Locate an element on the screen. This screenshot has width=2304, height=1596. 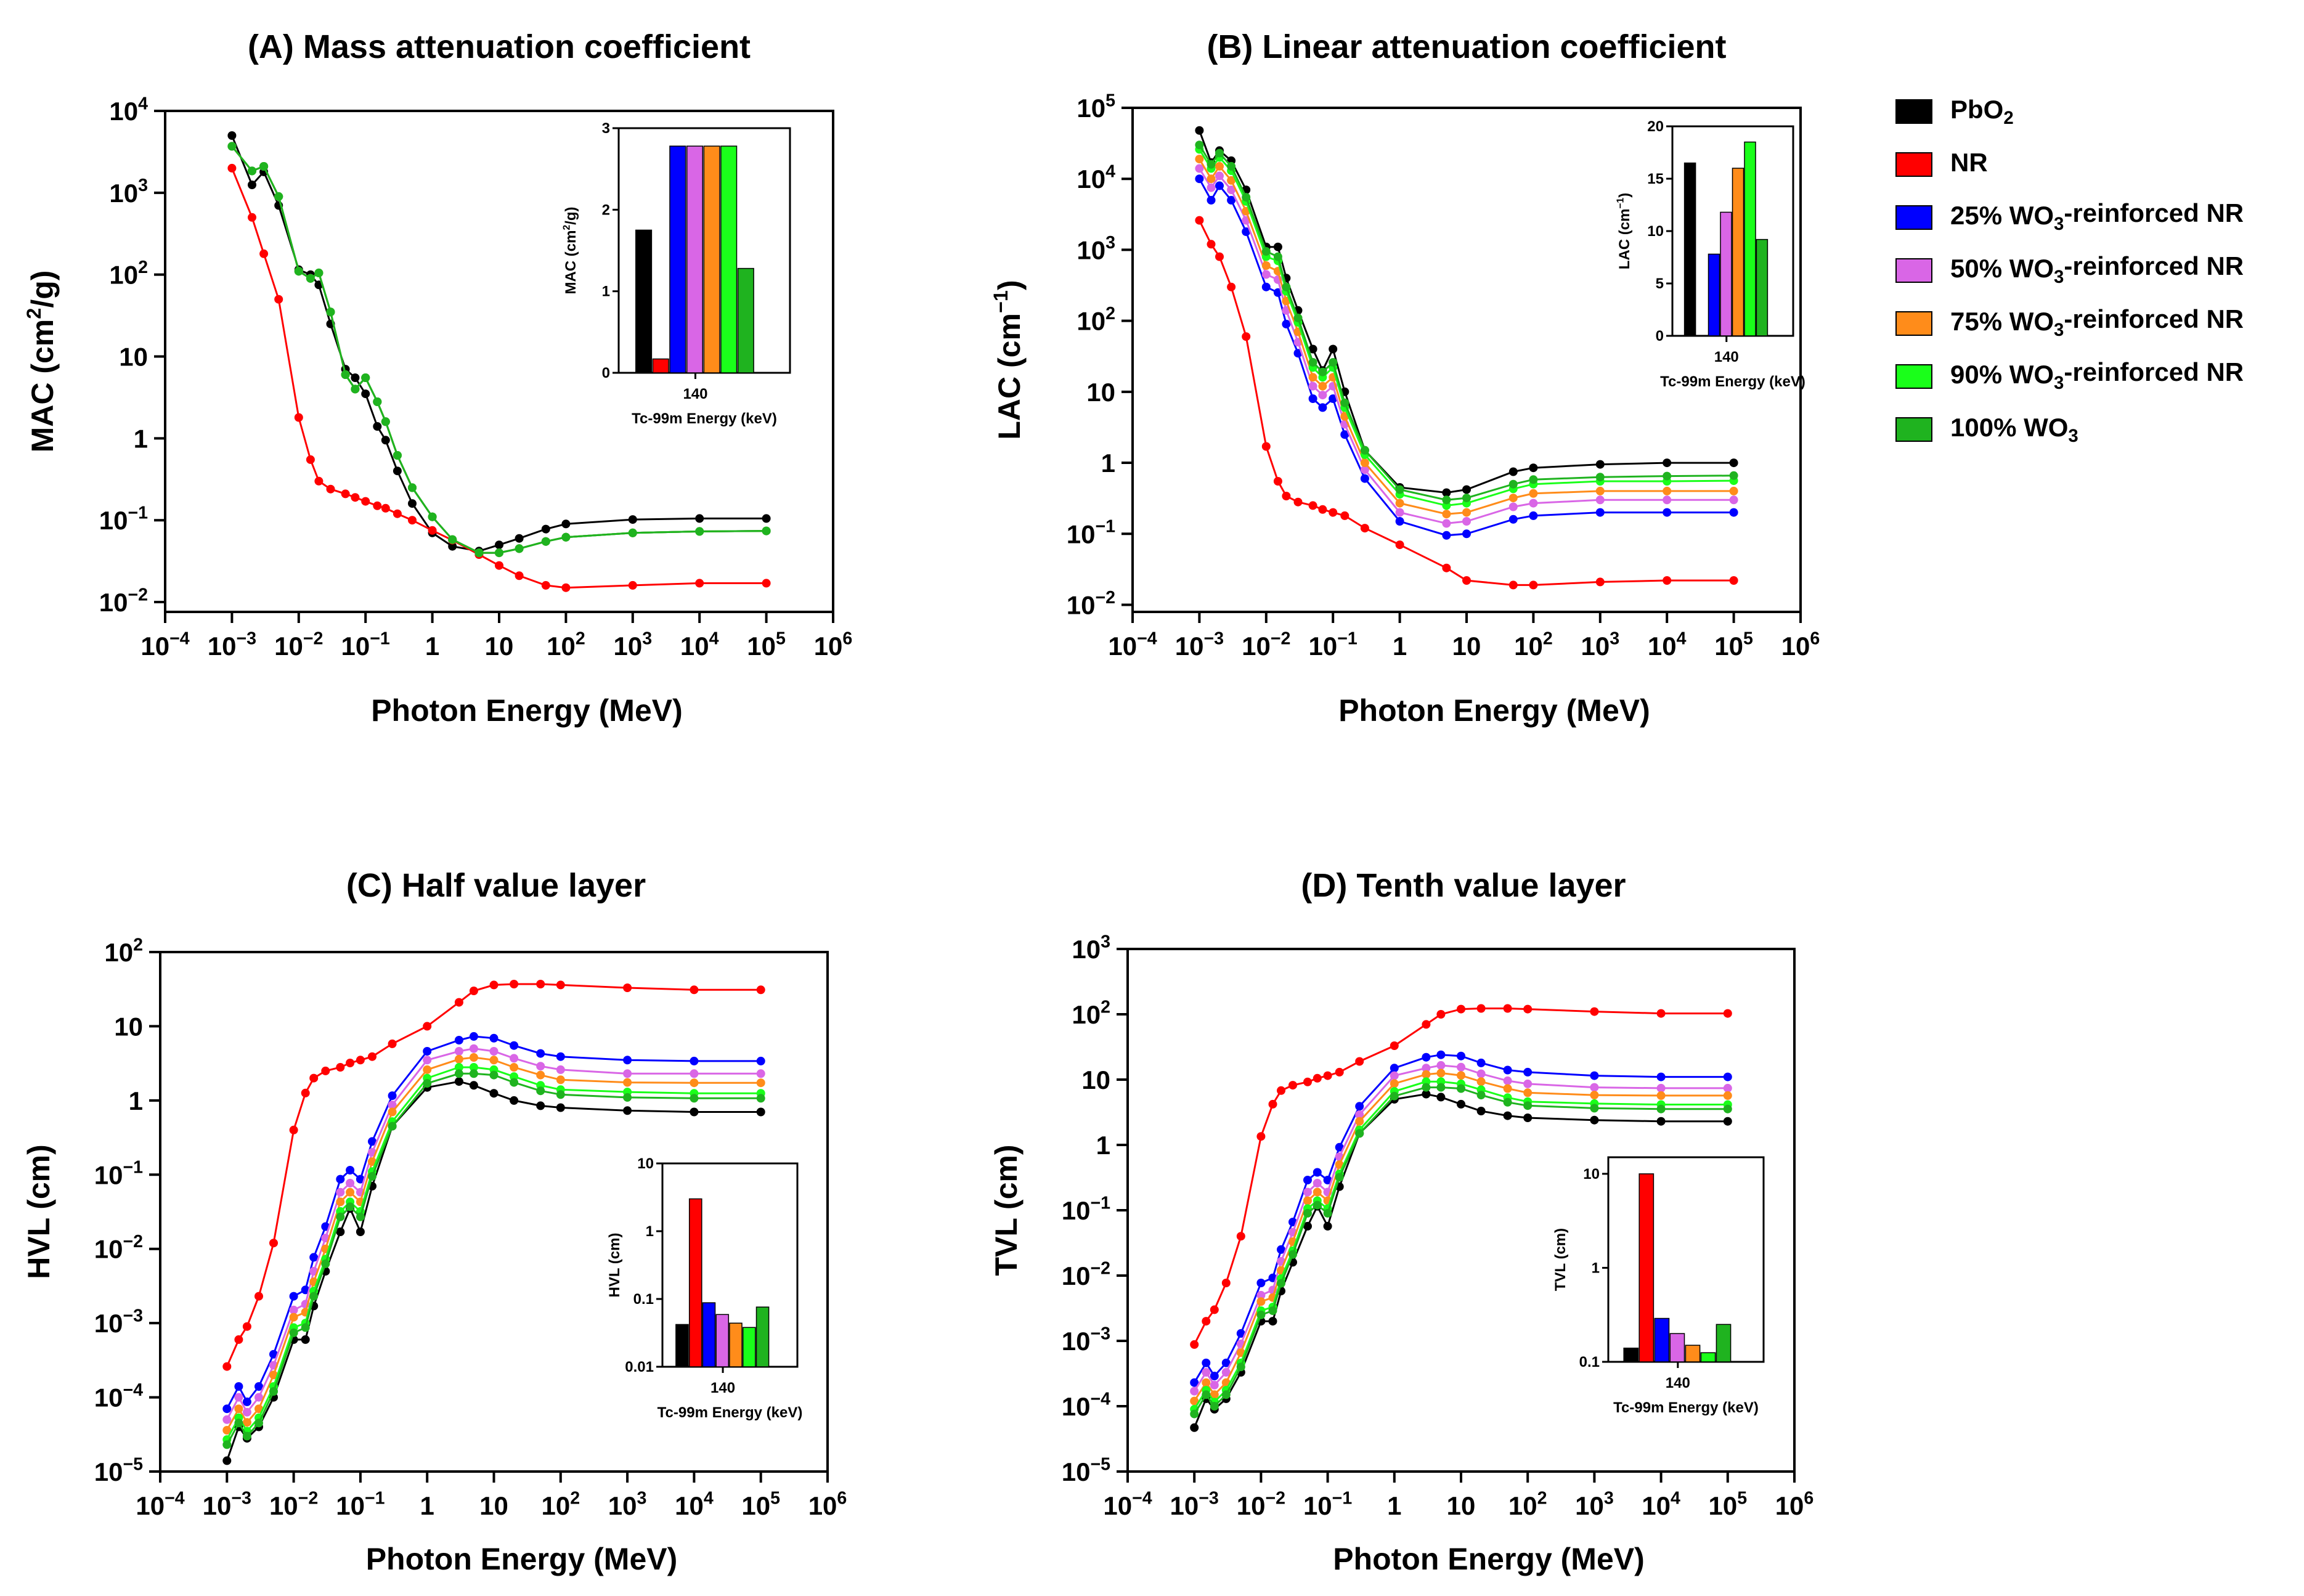
inset-tick-label: 2 is located at coordinates (606, 210).